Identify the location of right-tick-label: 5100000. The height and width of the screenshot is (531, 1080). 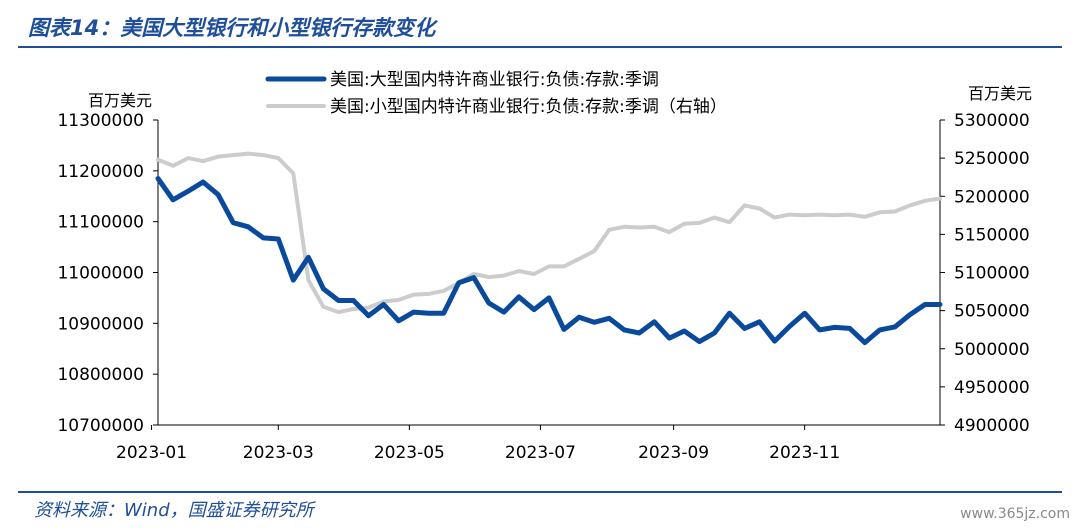
(992, 274).